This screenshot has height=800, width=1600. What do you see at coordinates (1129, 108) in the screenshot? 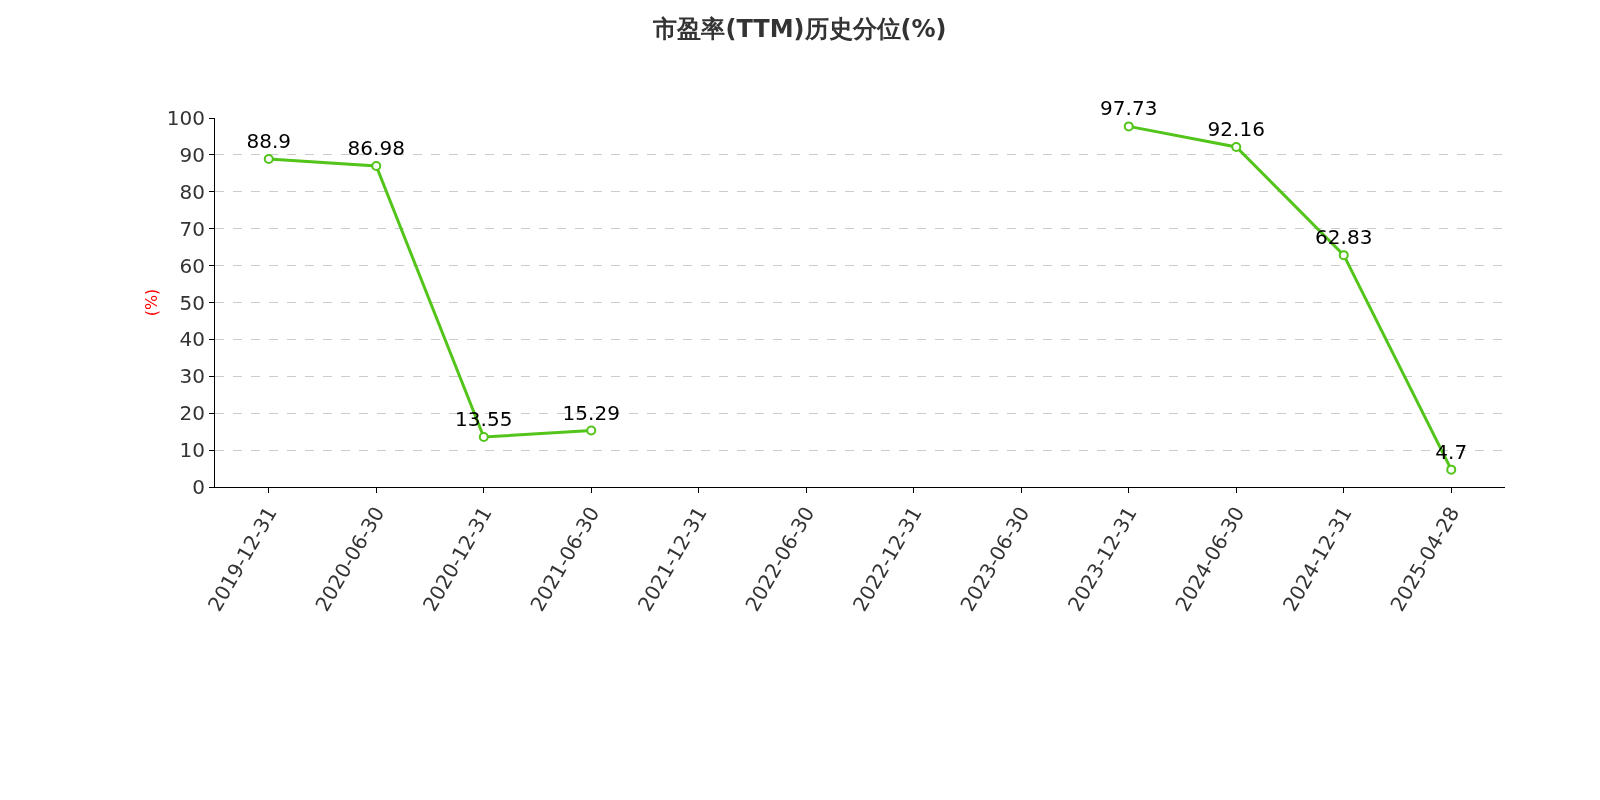
I see `data-label: 97.73` at bounding box center [1129, 108].